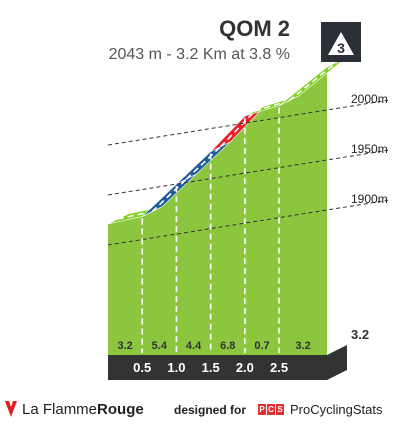 The width and height of the screenshot is (405, 427). I want to click on gradient-label: 4.4, so click(194, 346).